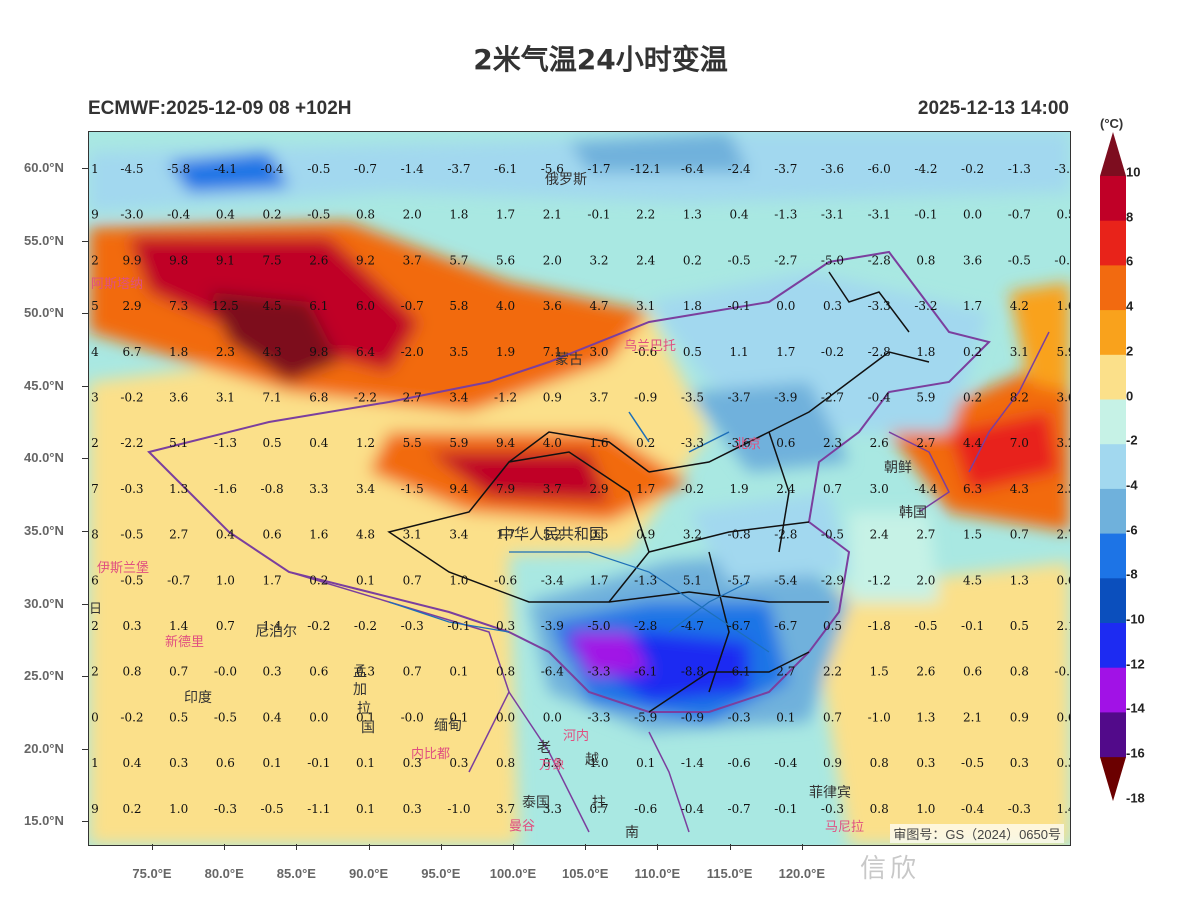  I want to click on grid-value: -2.8, so click(645, 626).